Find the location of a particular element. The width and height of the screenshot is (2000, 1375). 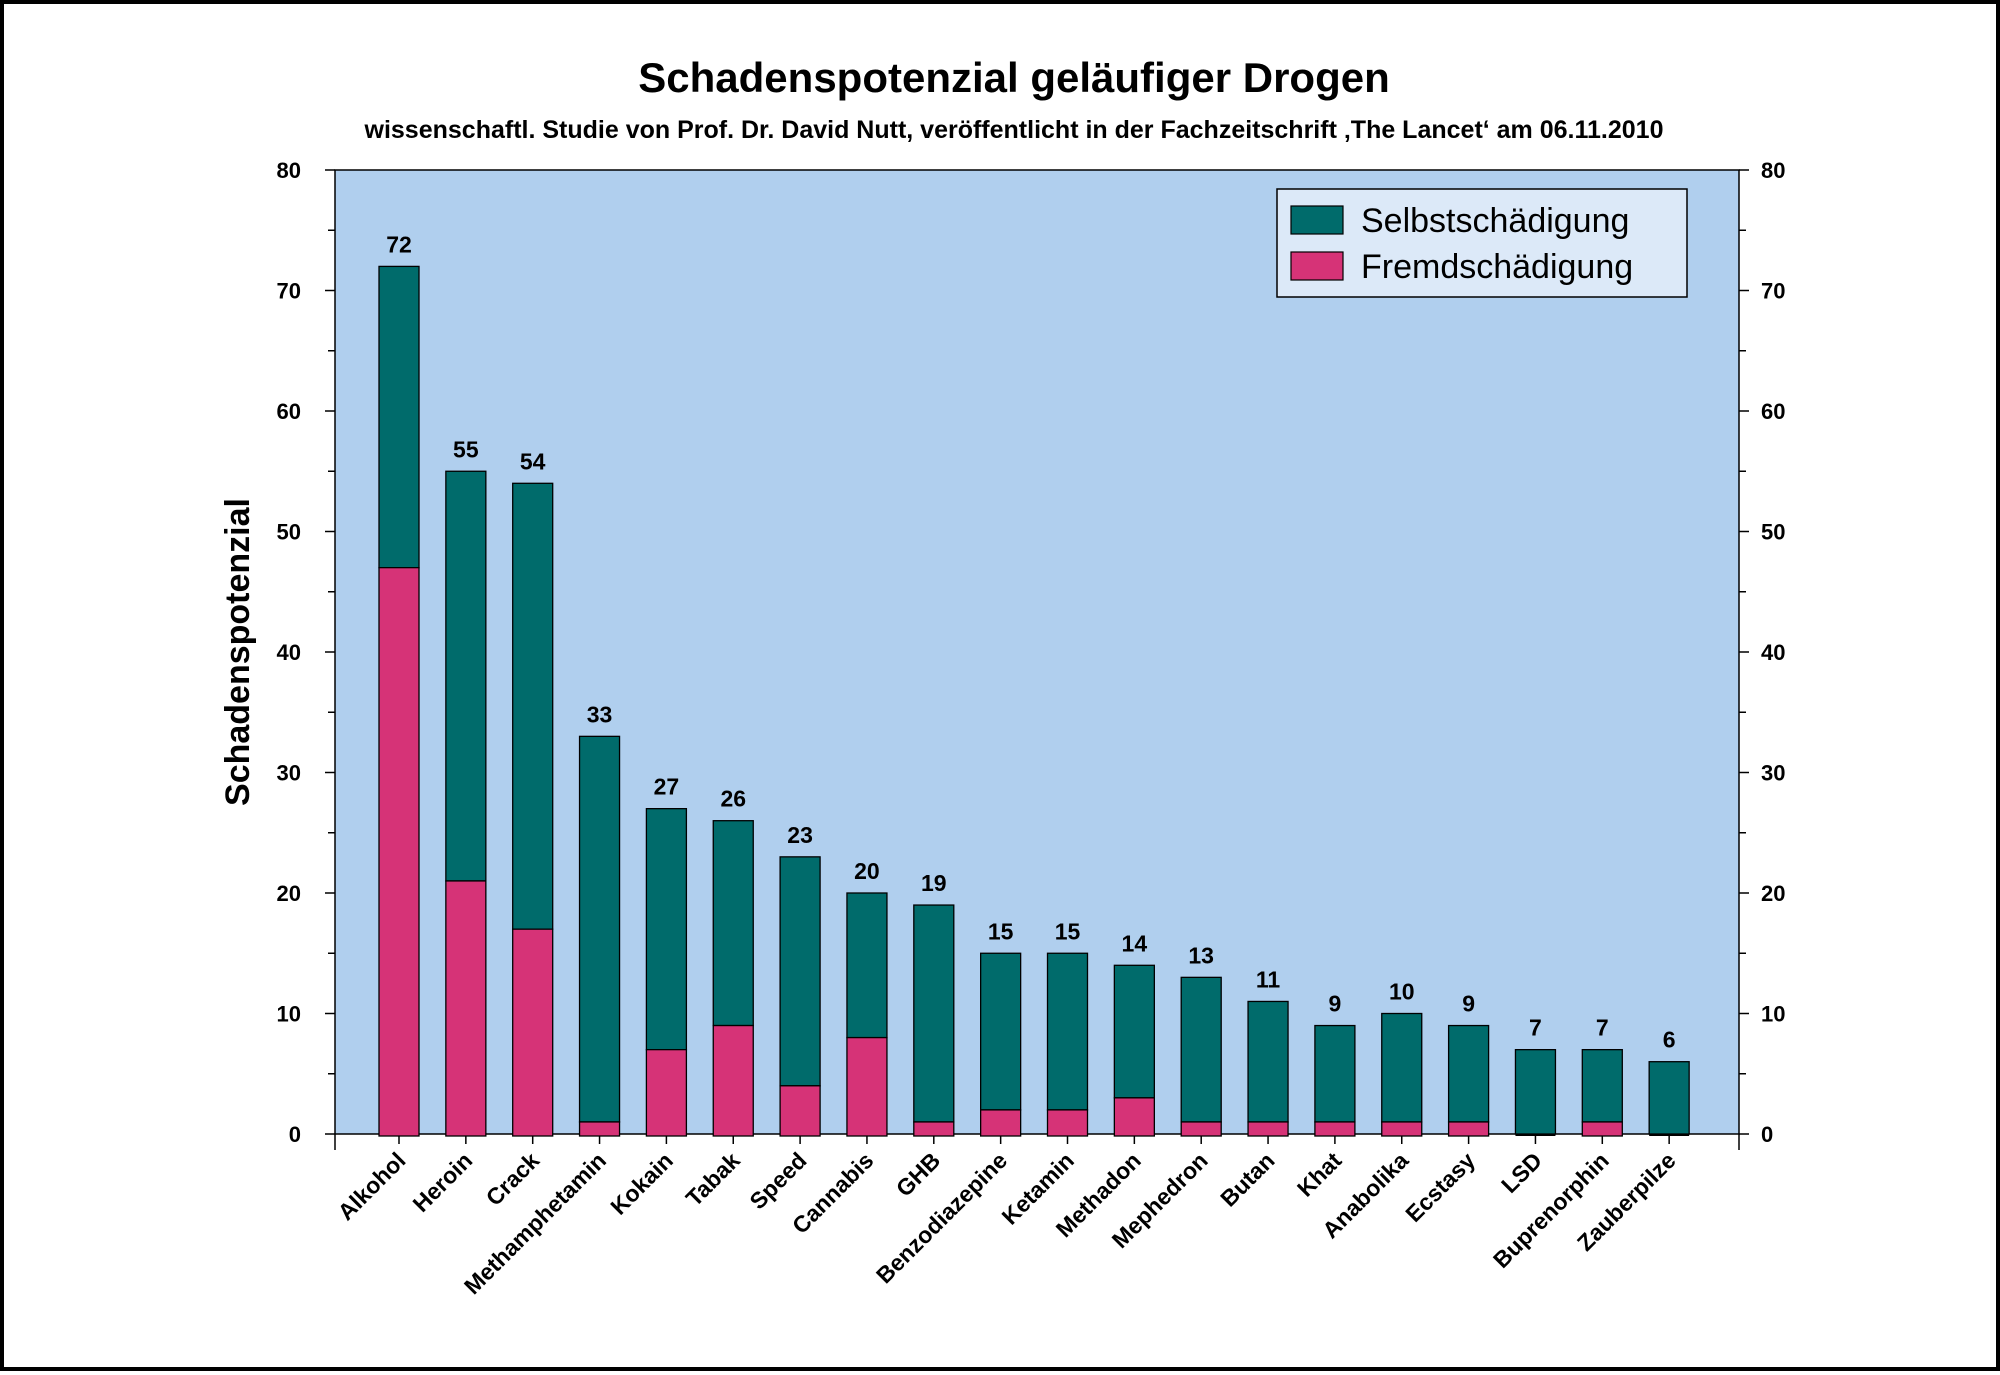

data-label-total: 13 is located at coordinates (1201, 955).